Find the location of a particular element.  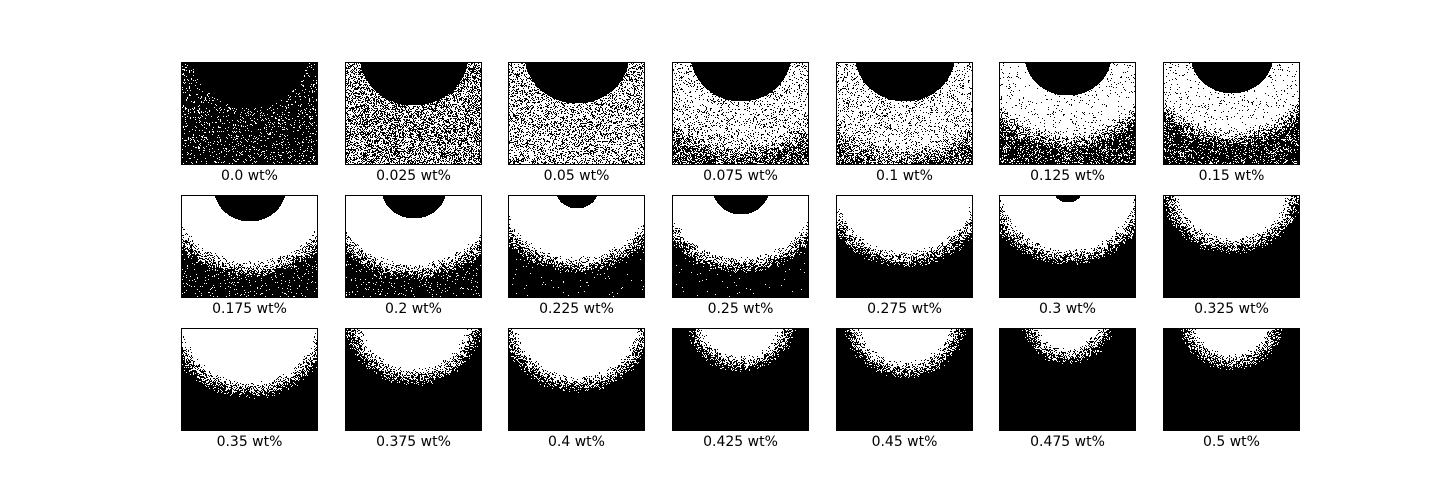

image-panel: 0.05 wt% is located at coordinates (576, 123).